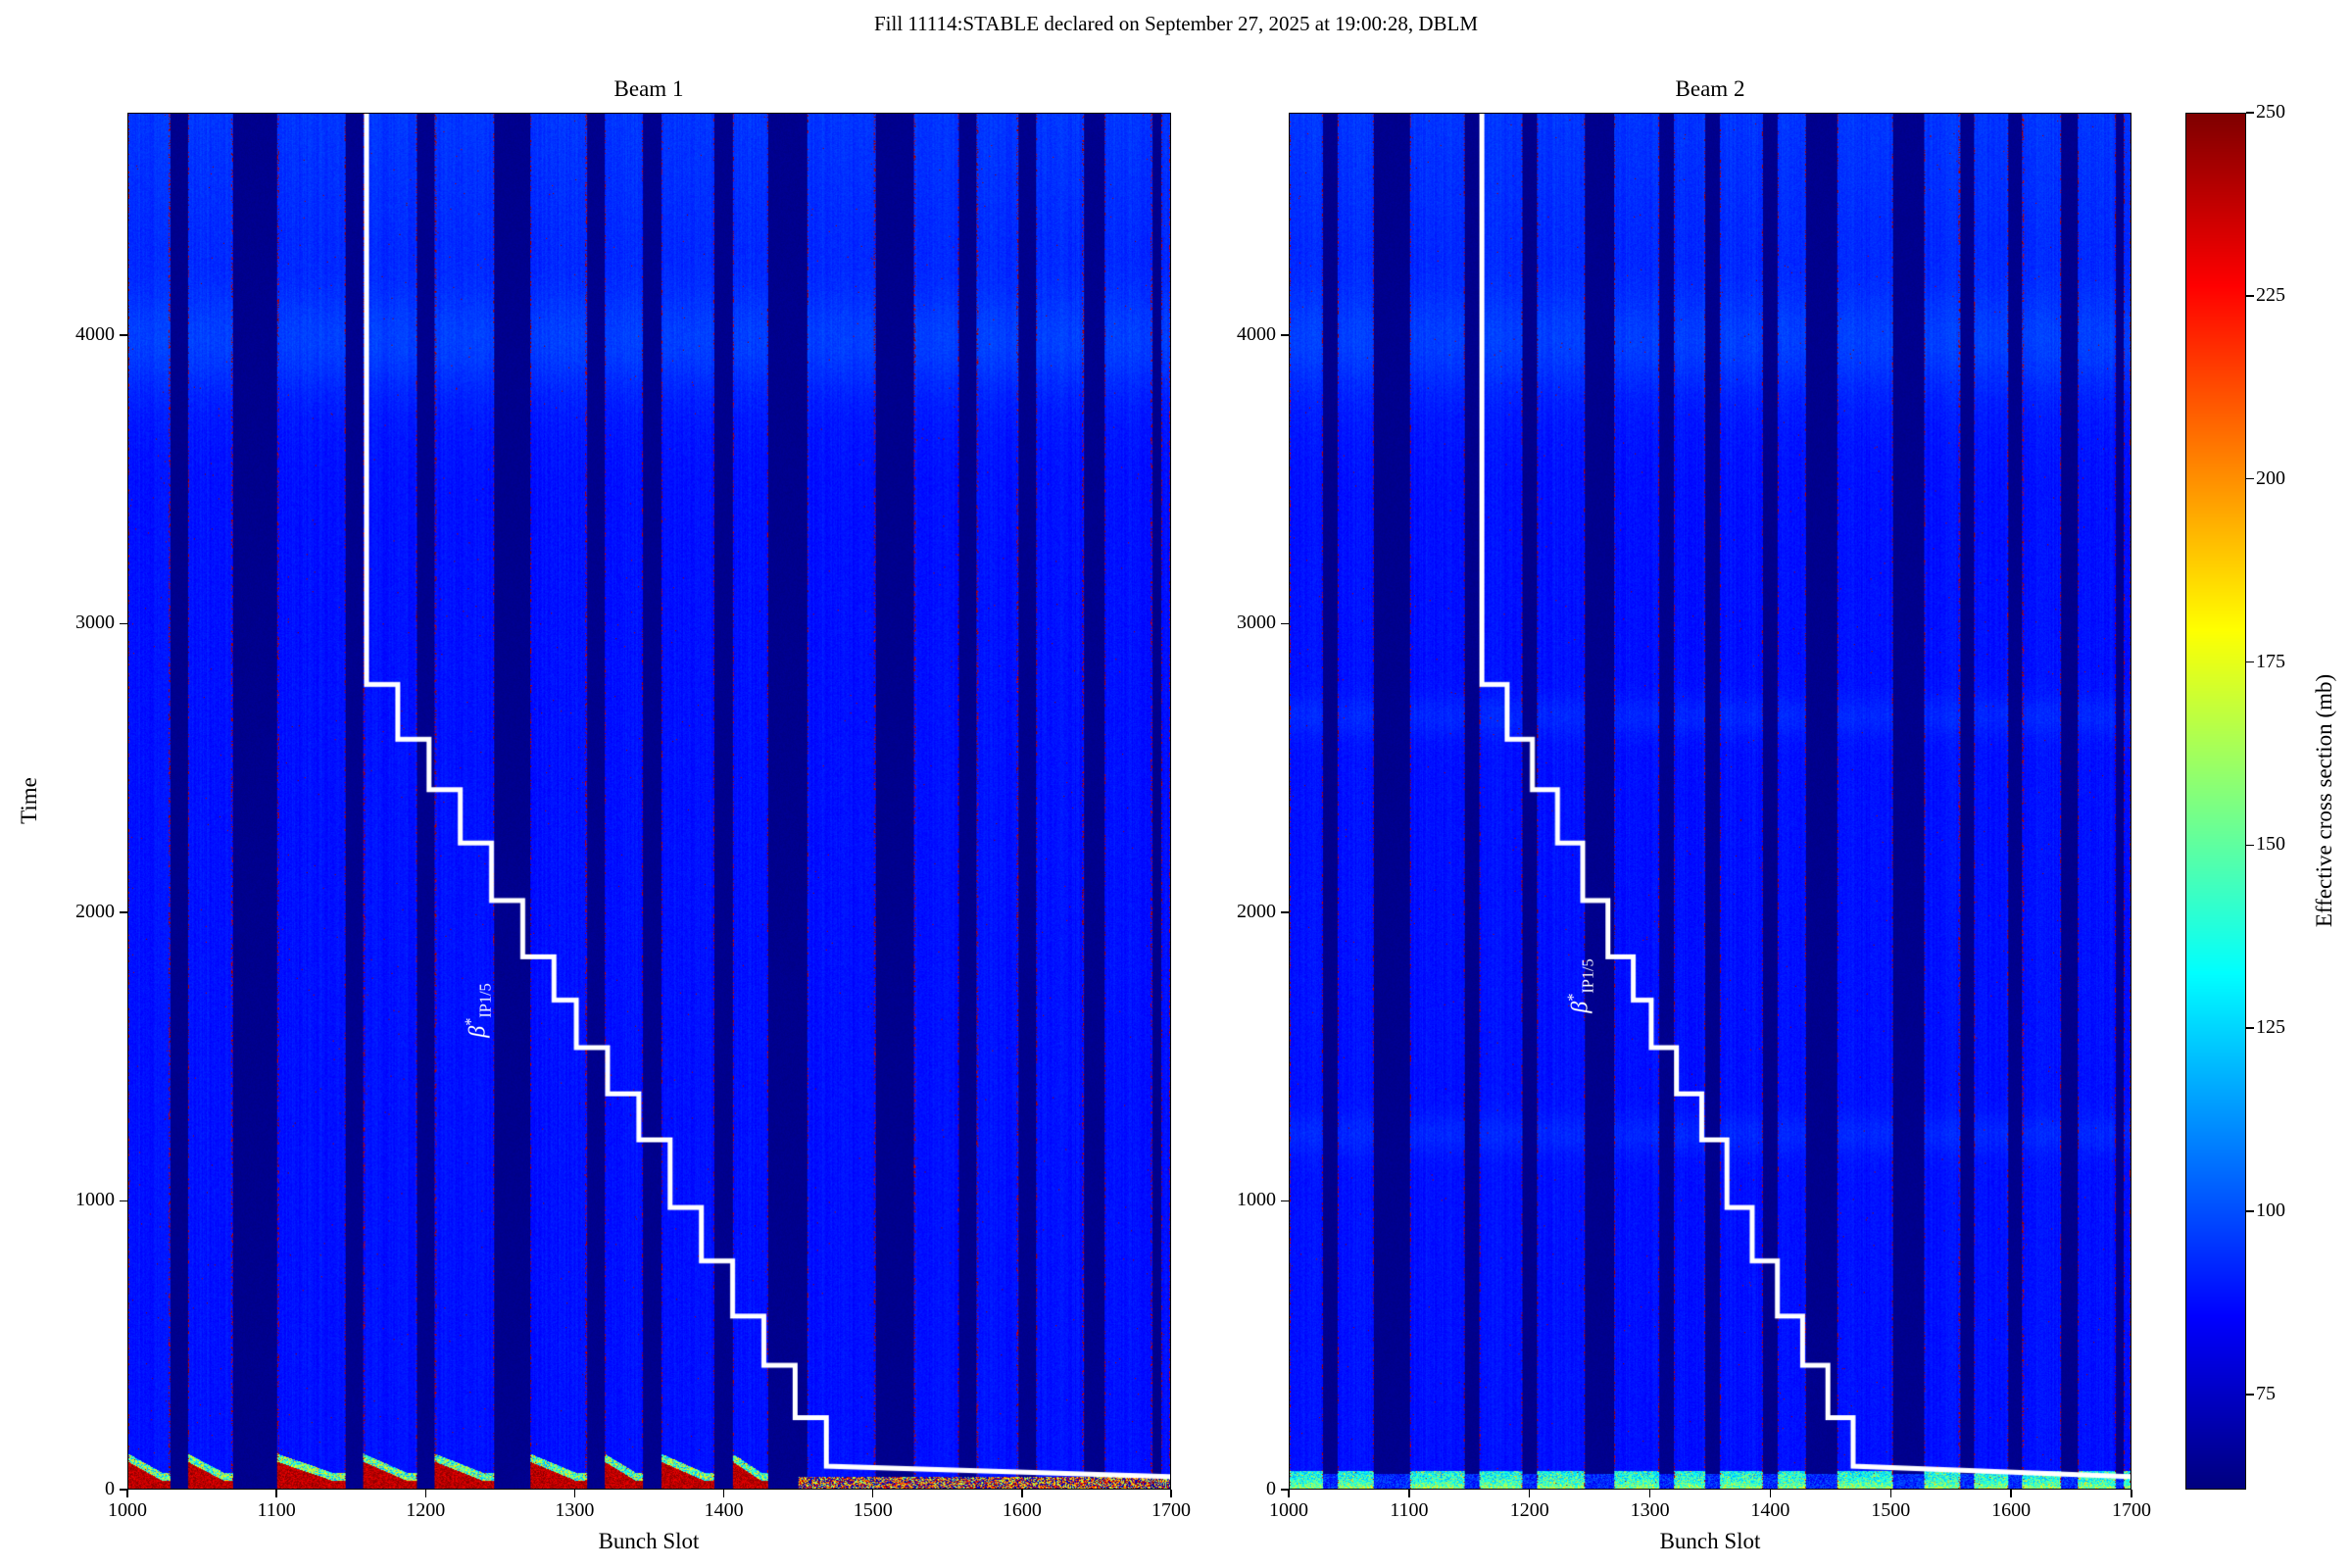 The width and height of the screenshot is (2352, 1568). I want to click on x-axis-label-beam1: Bunch Slot, so click(649, 1541).